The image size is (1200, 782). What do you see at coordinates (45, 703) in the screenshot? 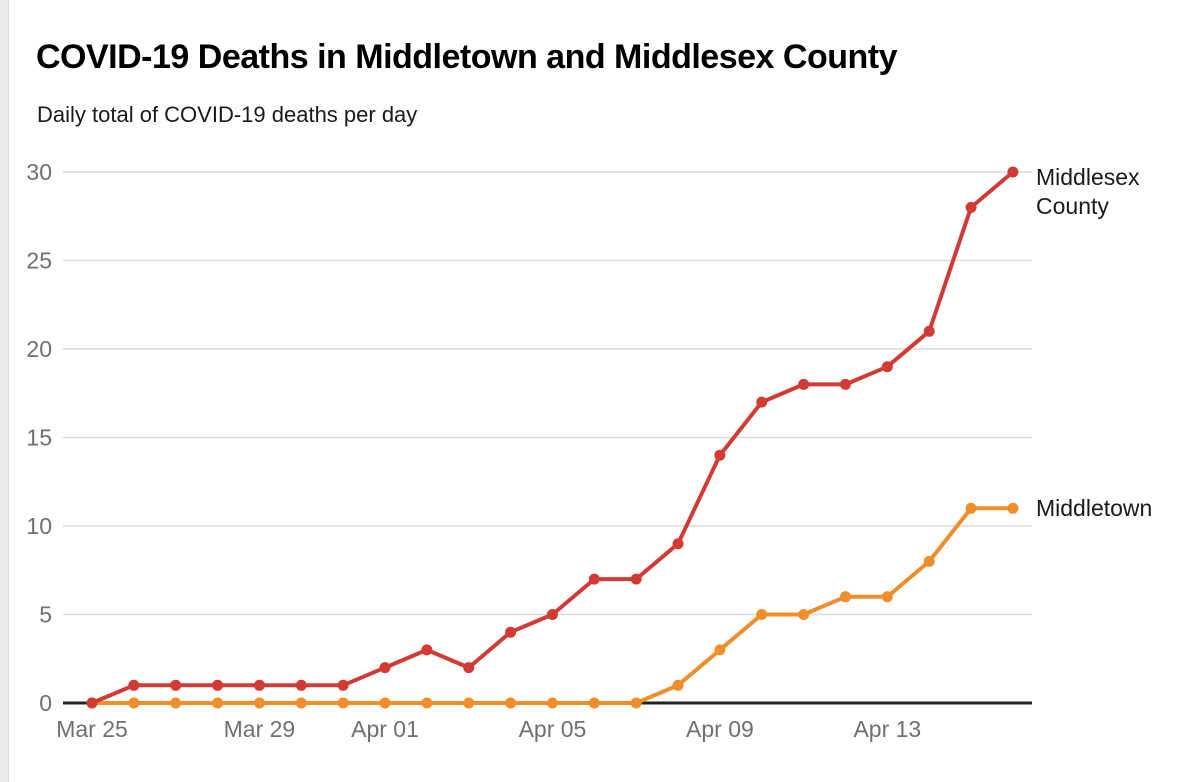
I see `y-tick-label-0: 0` at bounding box center [45, 703].